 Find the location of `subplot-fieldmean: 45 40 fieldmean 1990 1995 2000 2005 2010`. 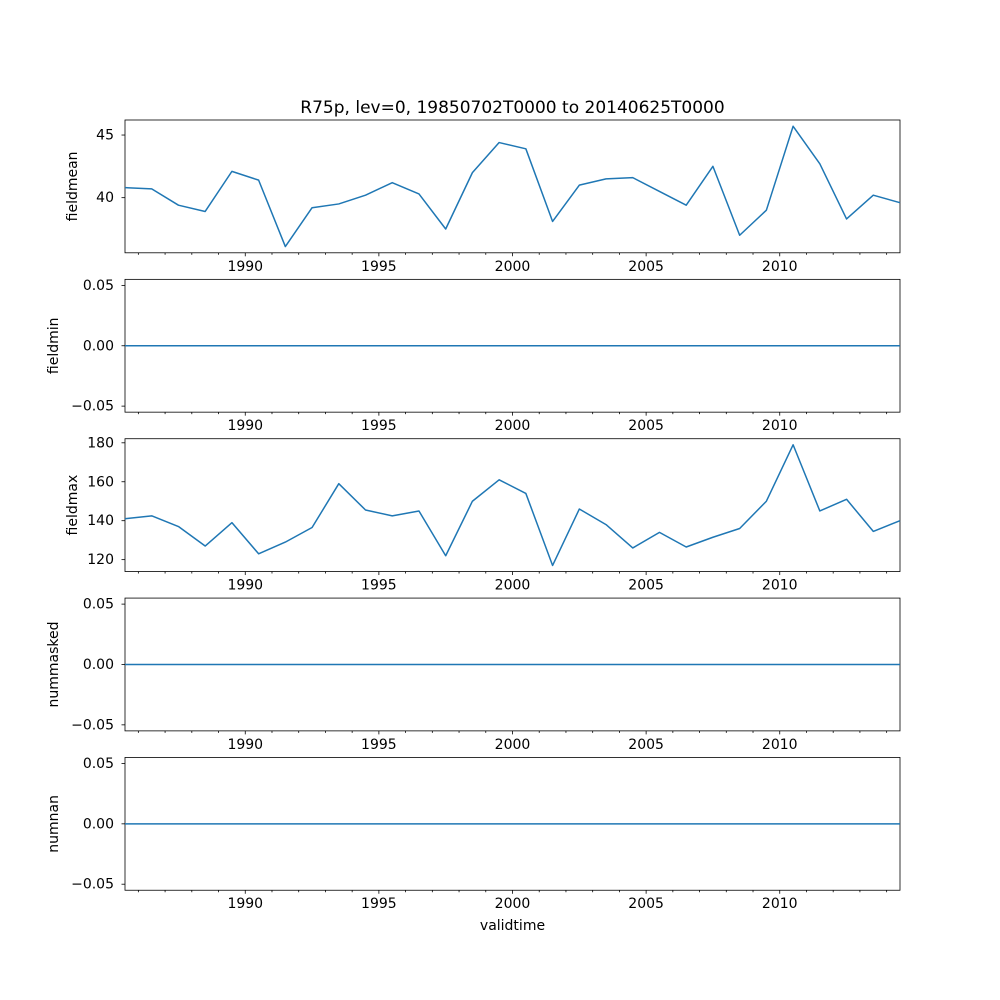

subplot-fieldmean: 45 40 fieldmean 1990 1995 2000 2005 2010 is located at coordinates (483, 197).